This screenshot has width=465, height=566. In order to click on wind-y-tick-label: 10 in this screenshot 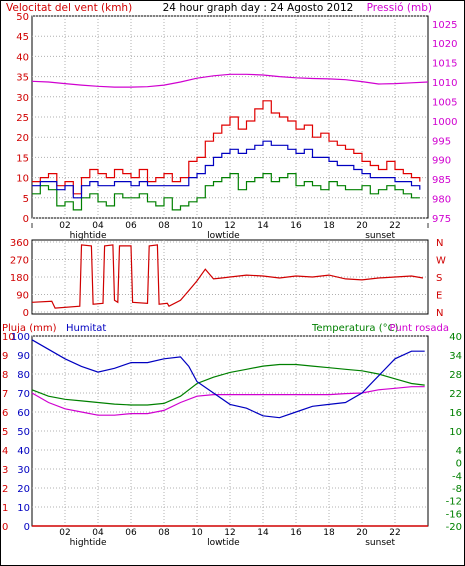, I will do `click(22, 179)`.